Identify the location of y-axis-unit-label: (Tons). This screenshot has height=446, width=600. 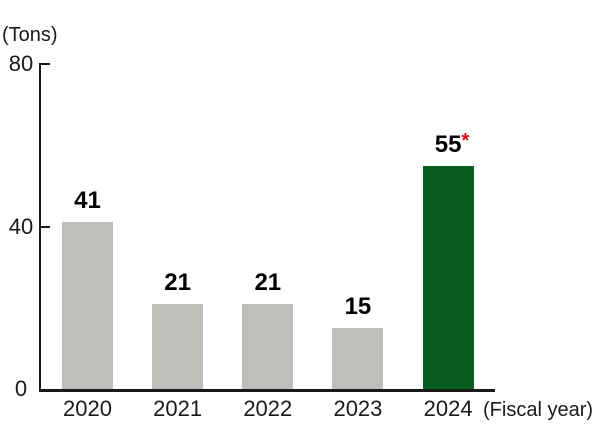
(30, 35).